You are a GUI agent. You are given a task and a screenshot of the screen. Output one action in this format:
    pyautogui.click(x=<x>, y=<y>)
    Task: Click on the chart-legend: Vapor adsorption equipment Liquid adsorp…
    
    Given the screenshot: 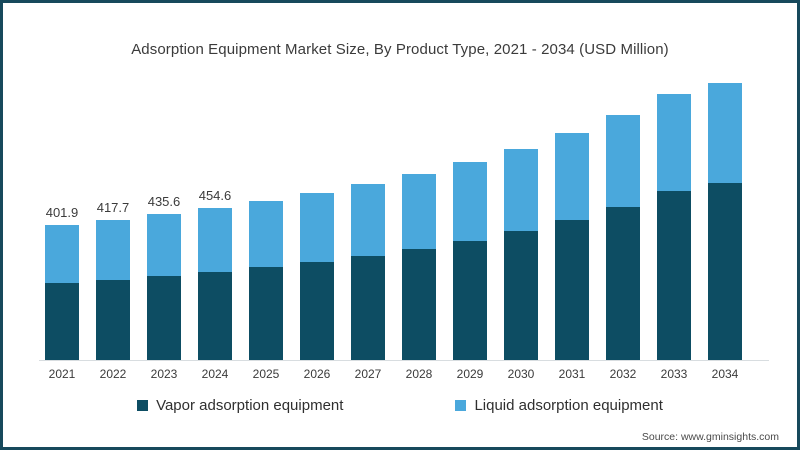 What is the action you would take?
    pyautogui.click(x=400, y=405)
    